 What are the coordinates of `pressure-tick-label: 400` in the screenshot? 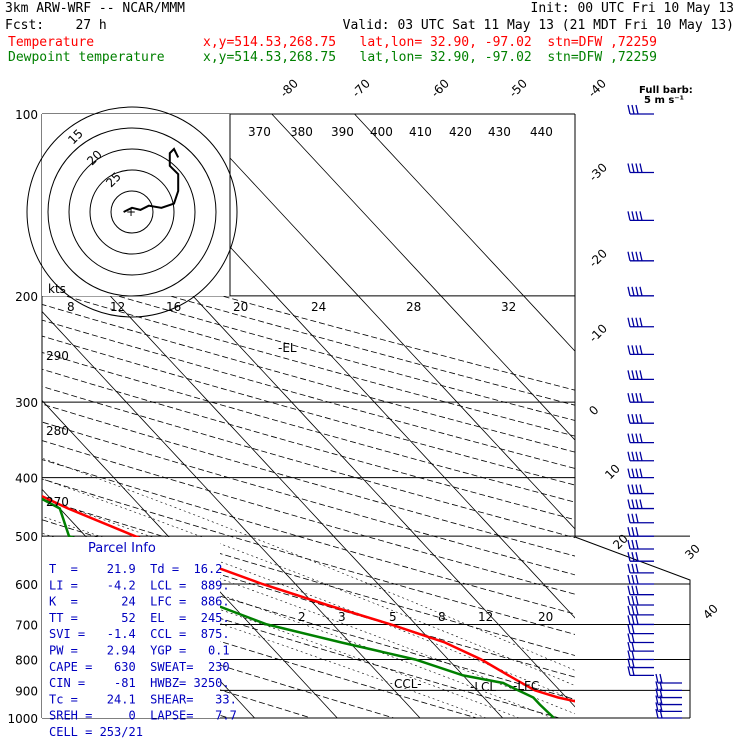 It's located at (26, 479).